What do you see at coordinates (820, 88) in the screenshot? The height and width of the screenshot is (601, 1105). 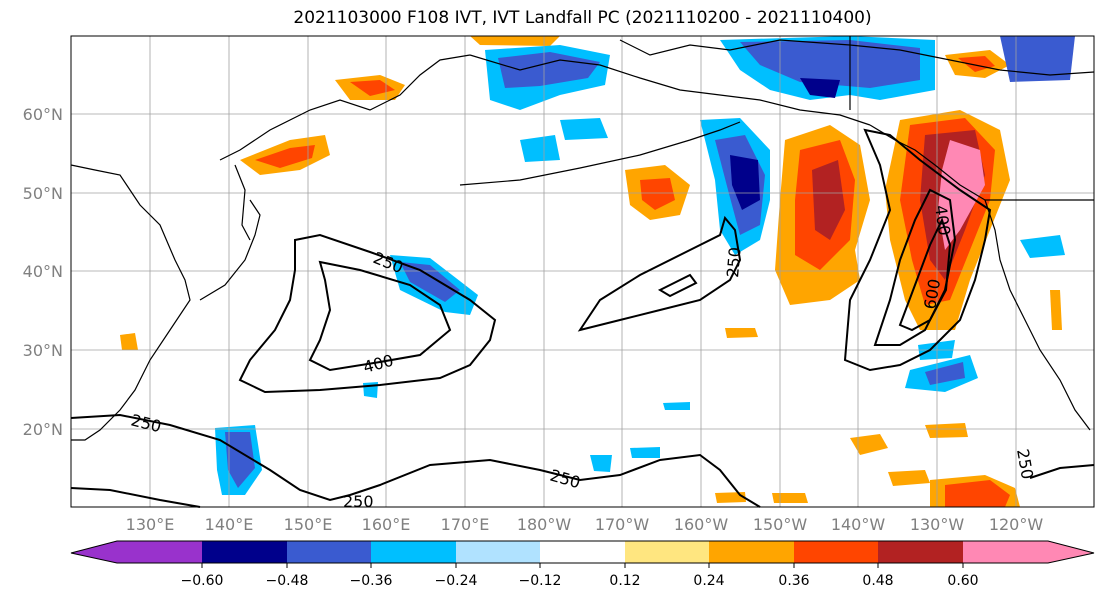 I see `strong-negative-arctic` at bounding box center [820, 88].